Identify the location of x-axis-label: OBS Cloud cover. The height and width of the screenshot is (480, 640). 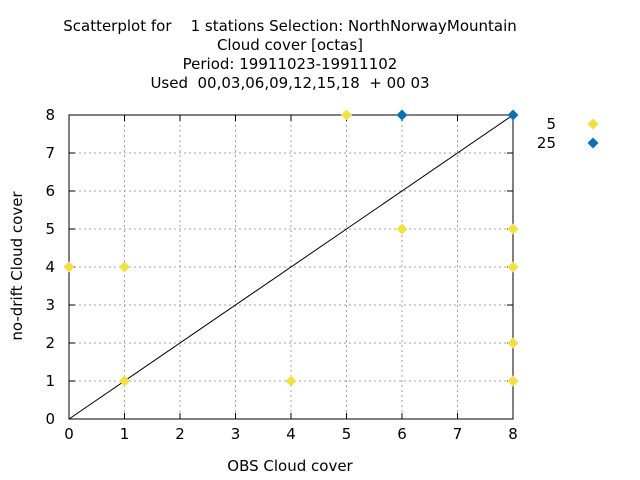
(290, 466).